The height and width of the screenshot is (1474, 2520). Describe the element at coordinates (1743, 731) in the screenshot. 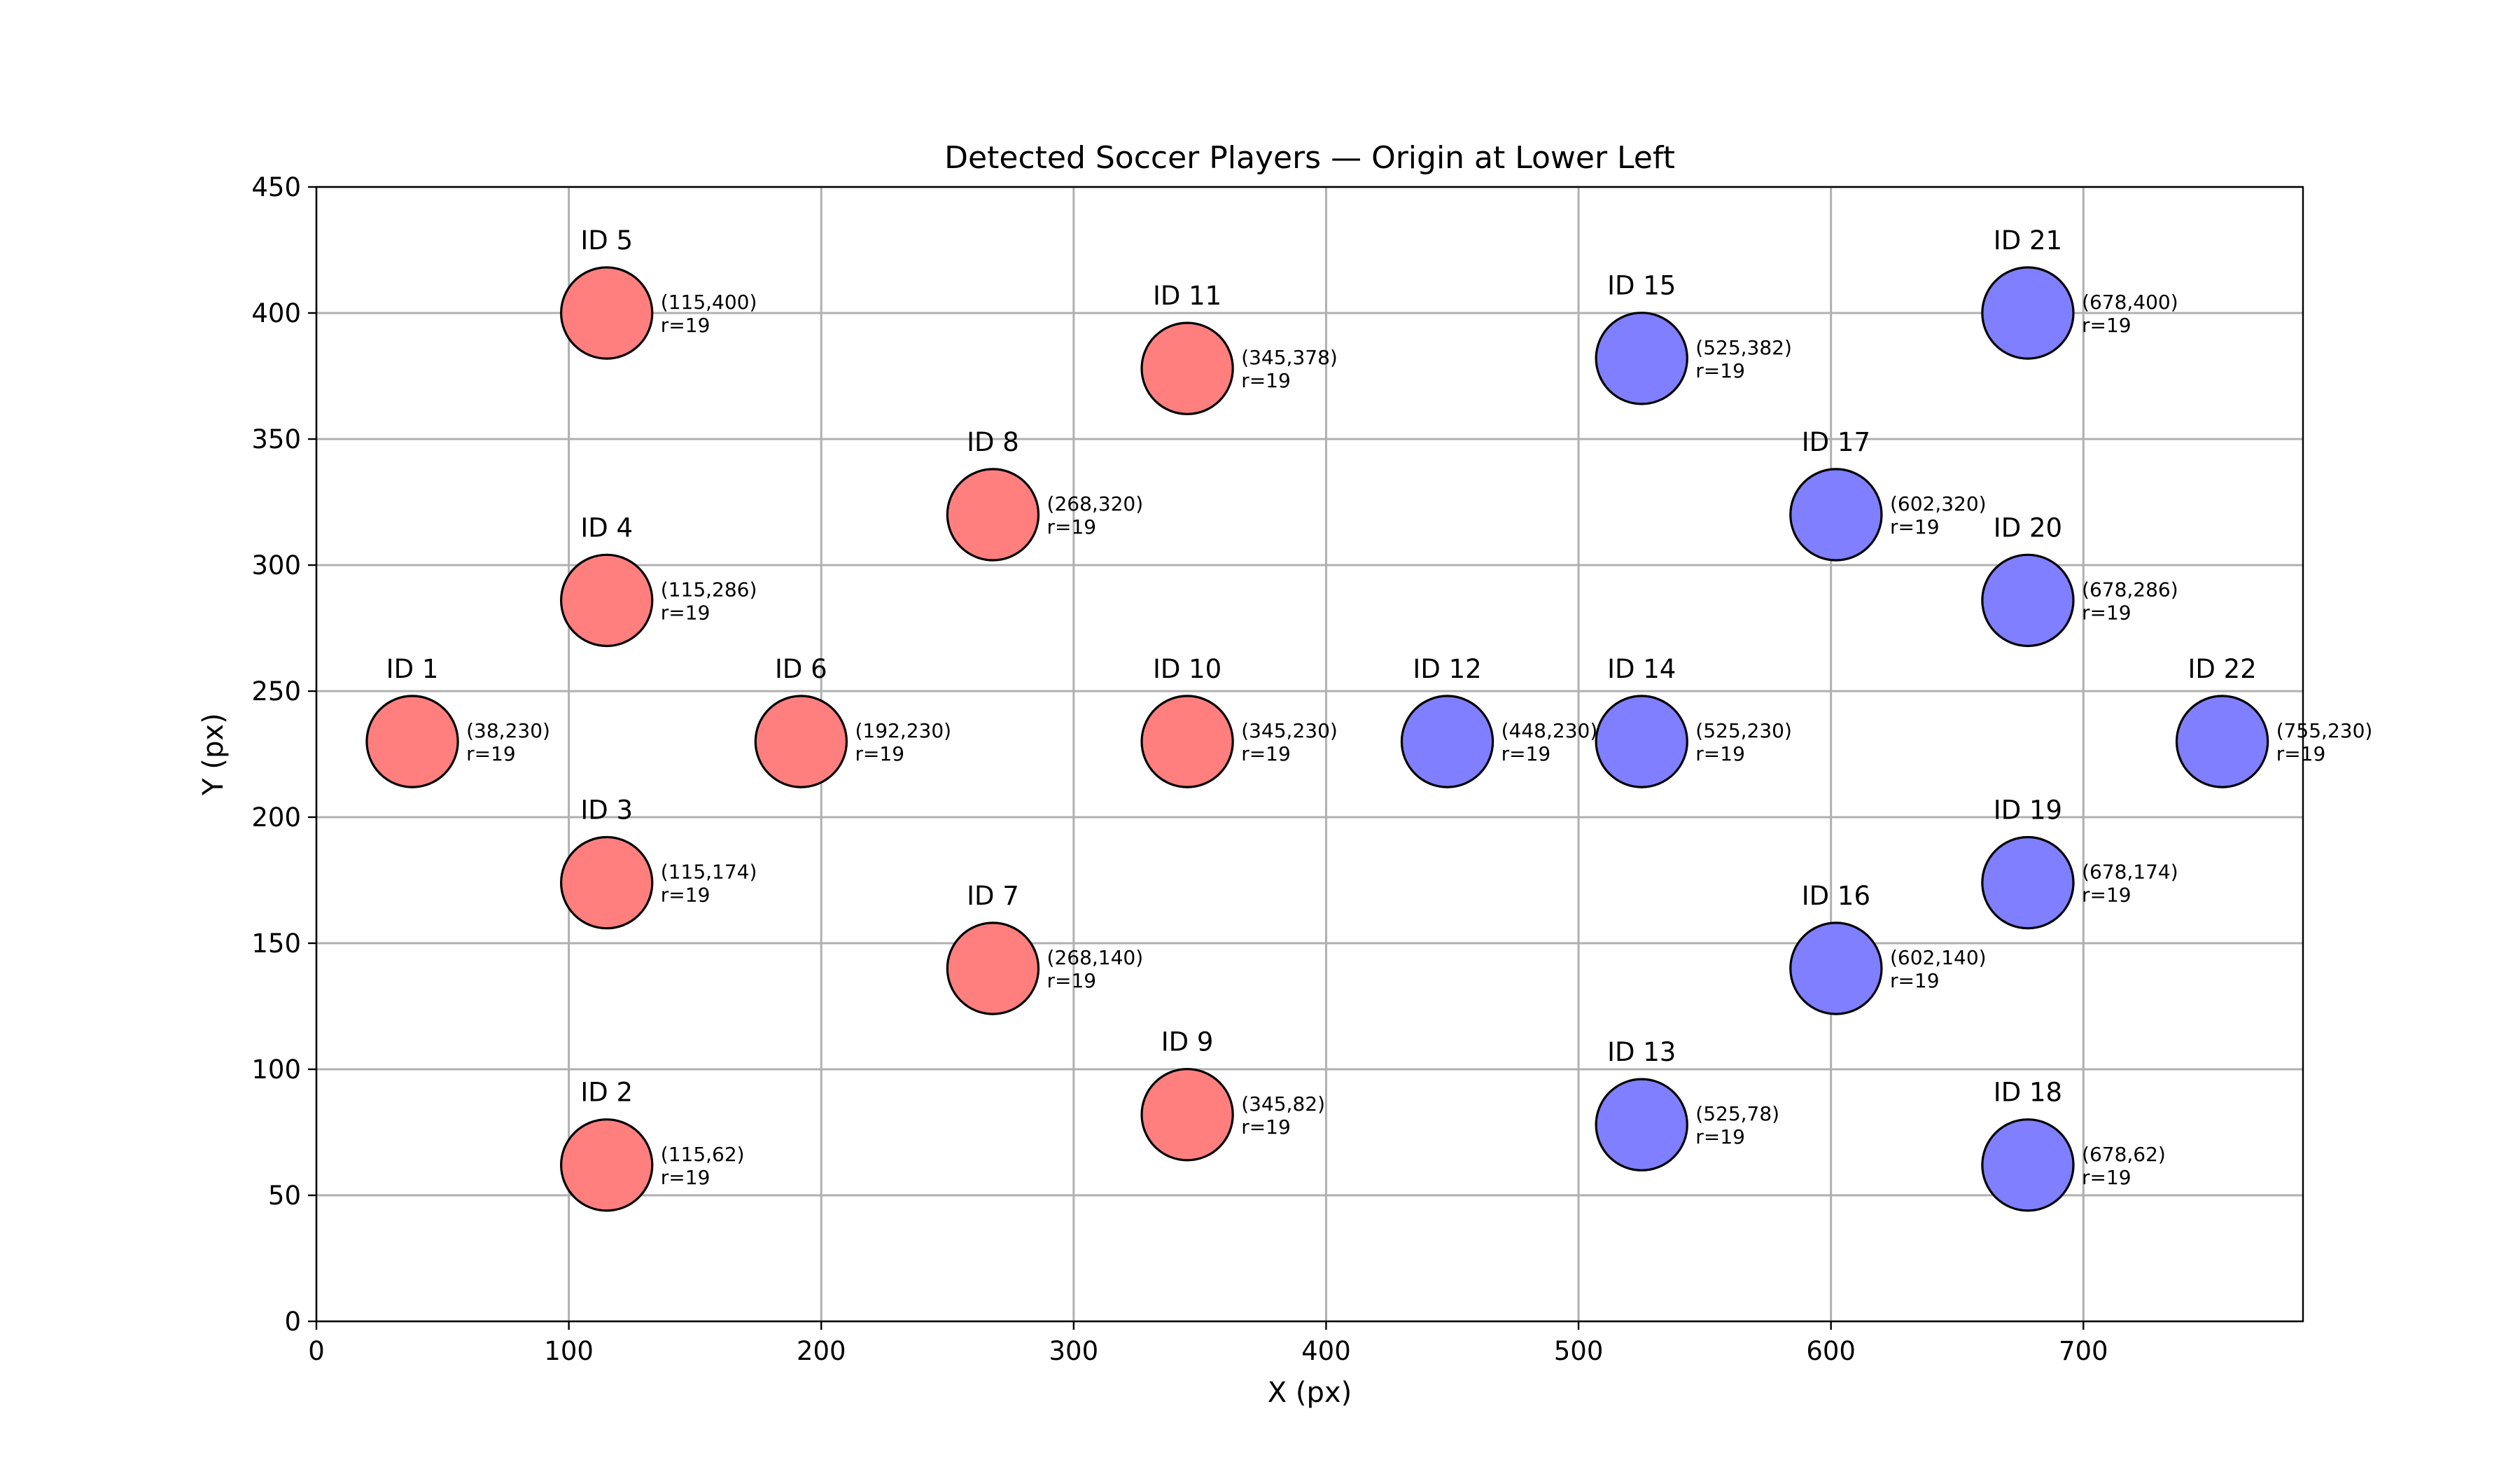

I see `player-coord-label: (525,230)` at that location.